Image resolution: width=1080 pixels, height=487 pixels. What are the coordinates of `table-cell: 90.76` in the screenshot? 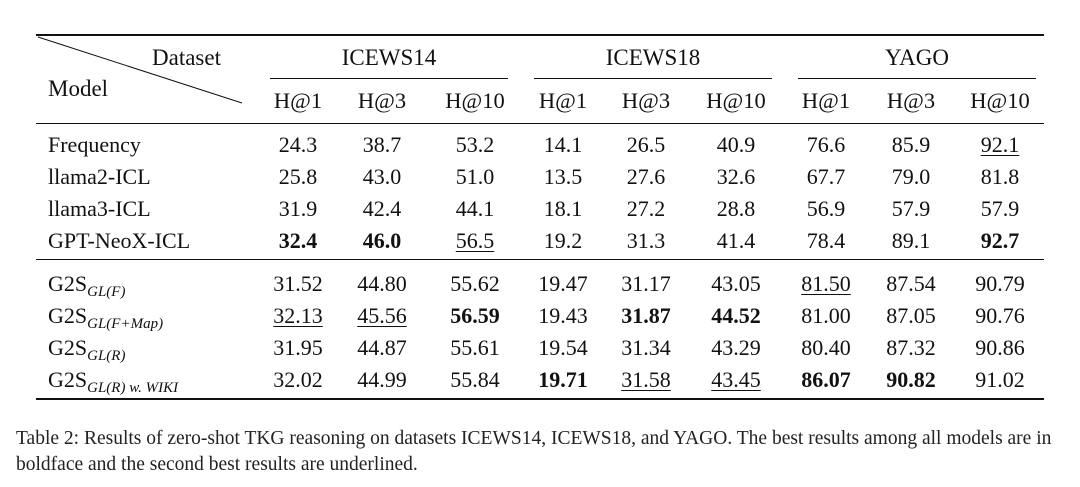 It's located at (1000, 315).